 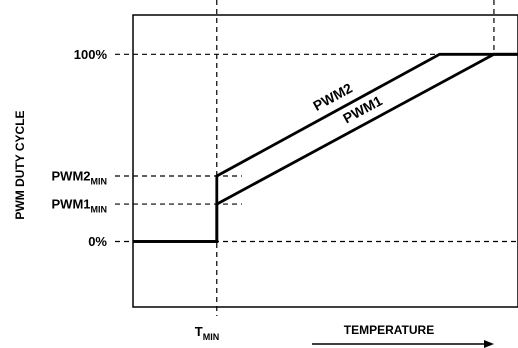 I want to click on x-tick-label-tmin: TMIN, so click(x=207, y=333).